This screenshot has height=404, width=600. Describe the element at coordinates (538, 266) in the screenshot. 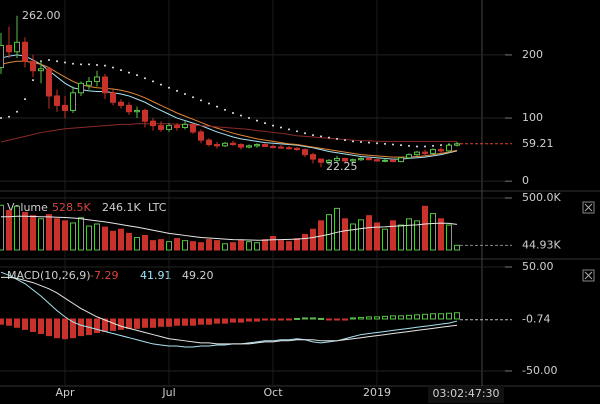

I see `y-tick-label: 50.00` at that location.